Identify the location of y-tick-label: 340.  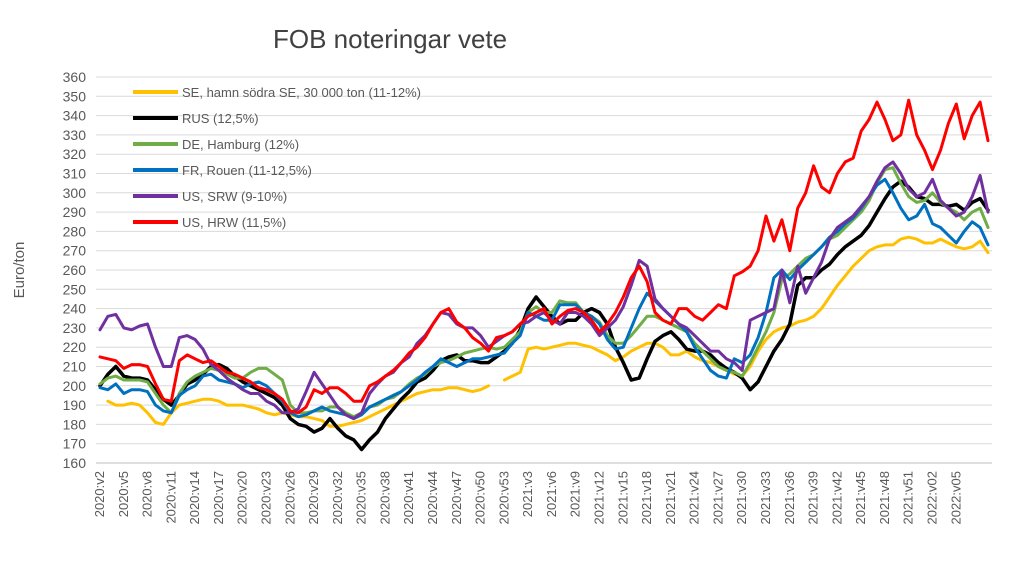
(75, 116).